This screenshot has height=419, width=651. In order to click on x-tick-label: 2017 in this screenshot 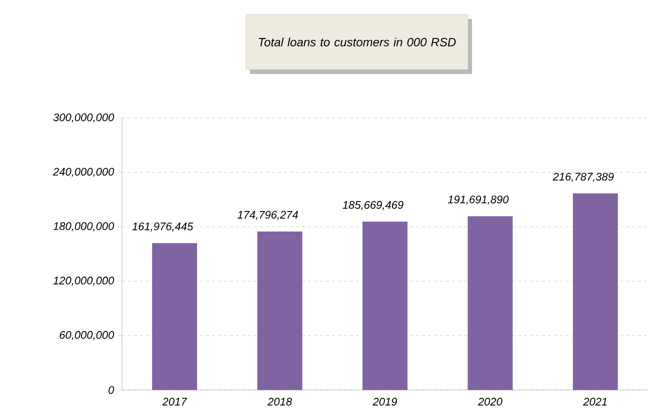, I will do `click(175, 402)`.